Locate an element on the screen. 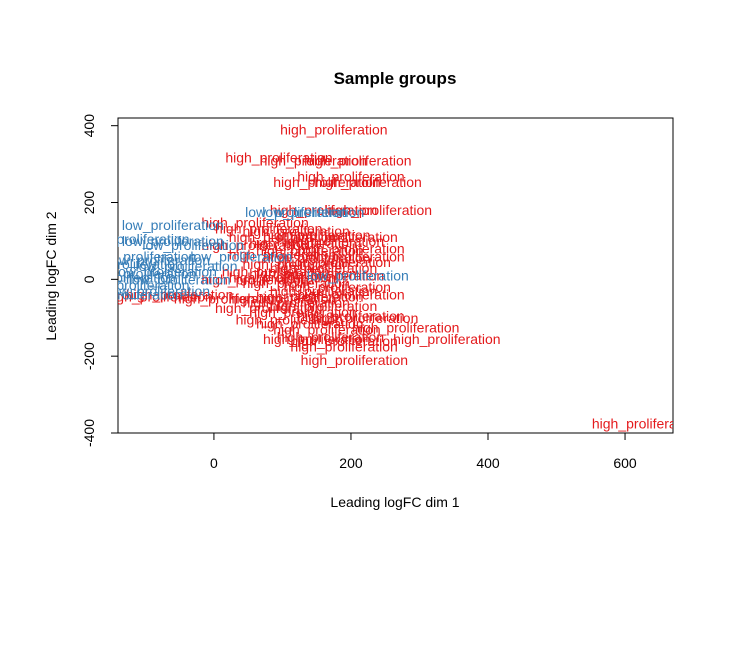  y-tick-label: 0 is located at coordinates (89, 279).